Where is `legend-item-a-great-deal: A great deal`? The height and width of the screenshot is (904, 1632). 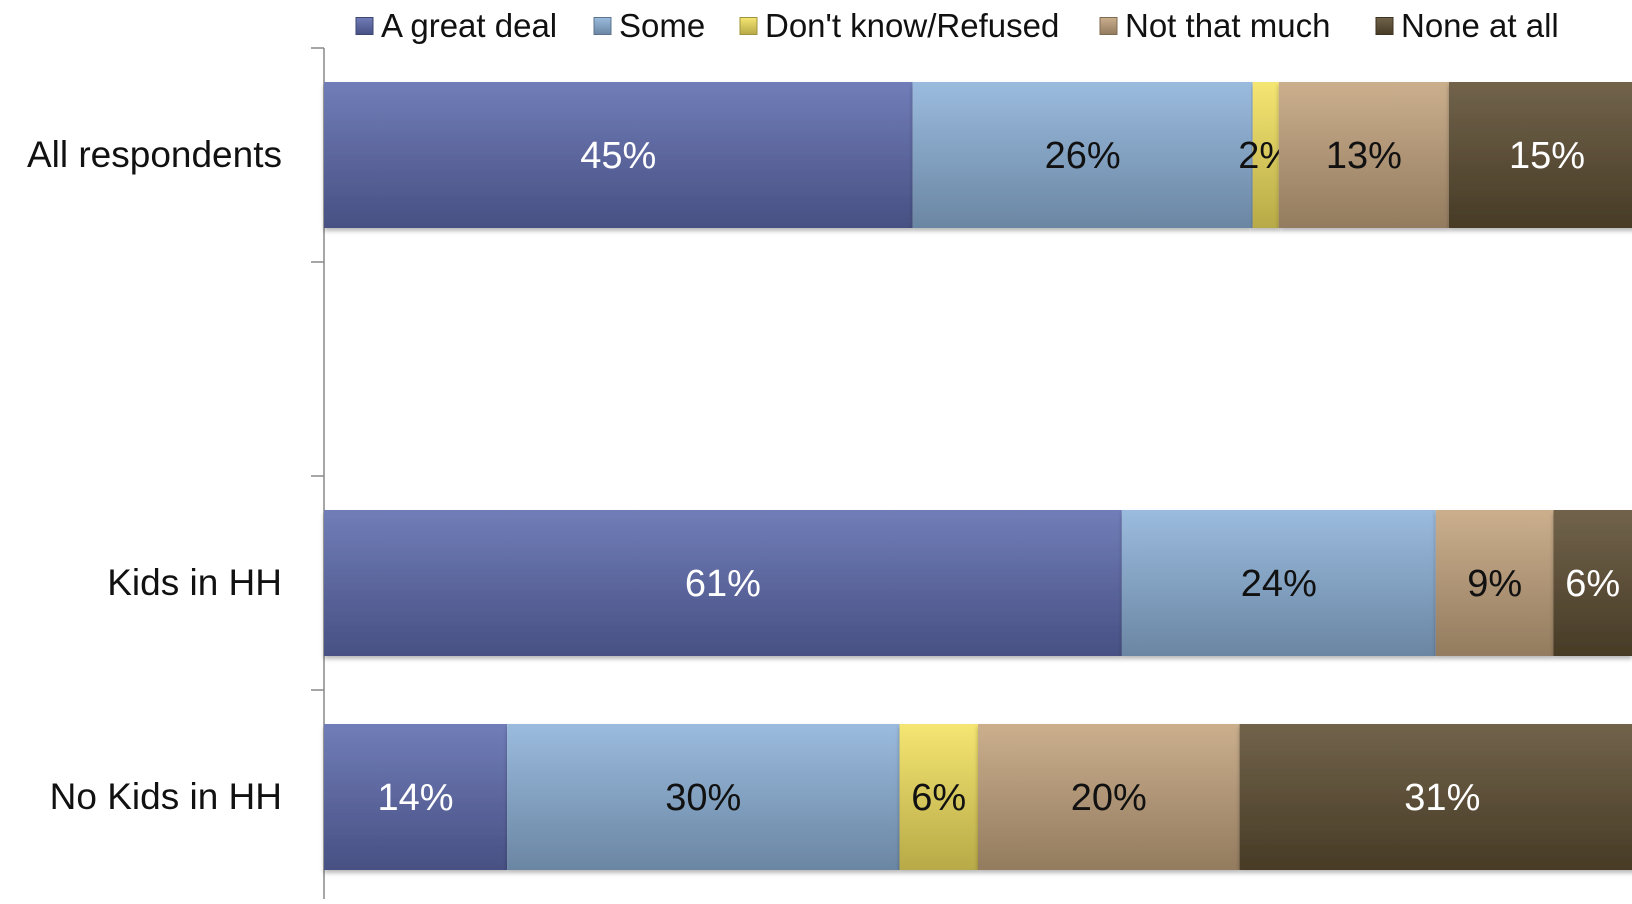 legend-item-a-great-deal: A great deal is located at coordinates (456, 25).